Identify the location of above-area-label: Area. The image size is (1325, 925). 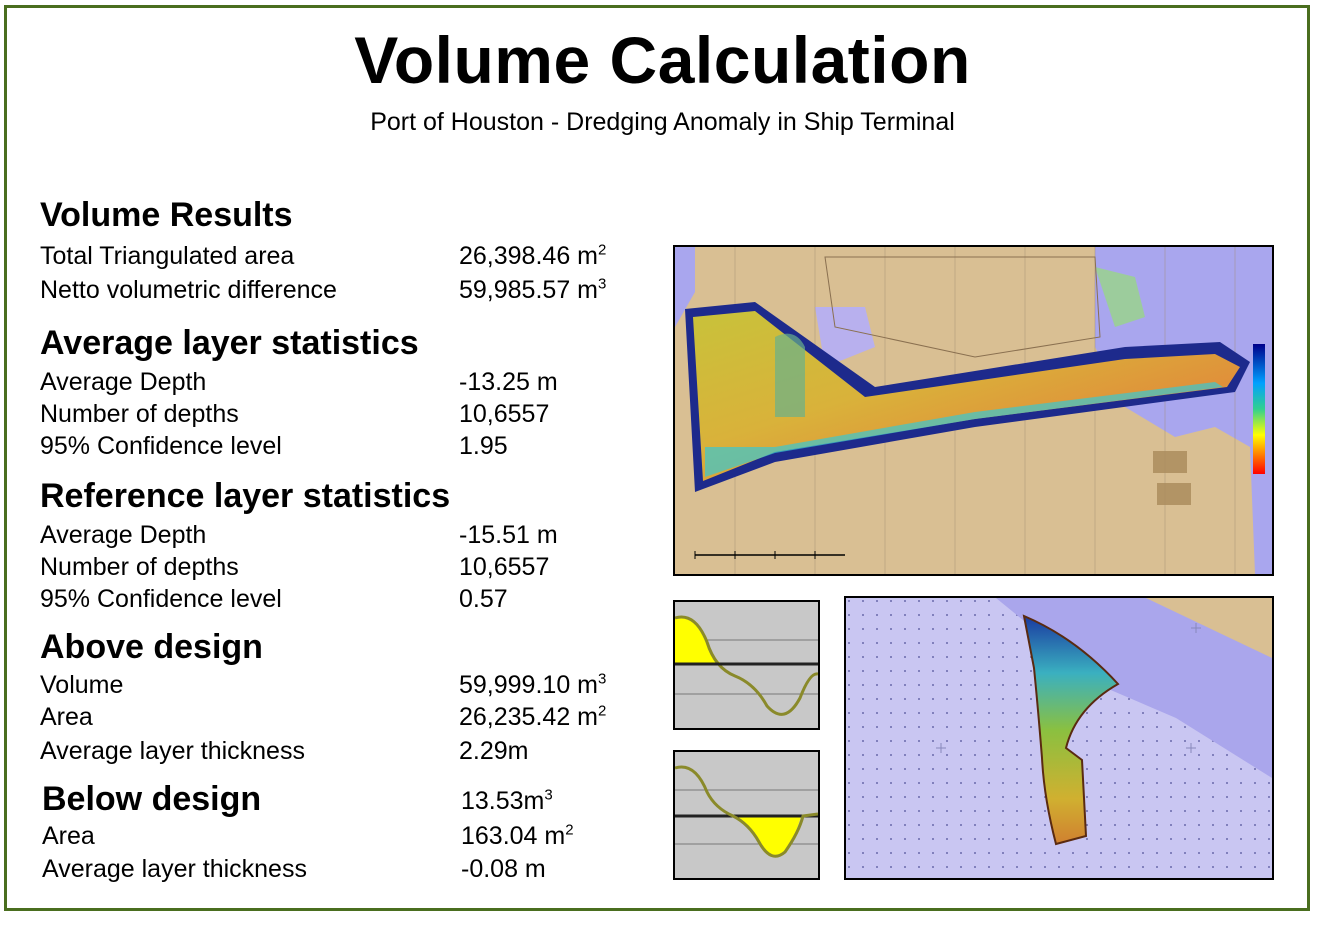
(66, 717).